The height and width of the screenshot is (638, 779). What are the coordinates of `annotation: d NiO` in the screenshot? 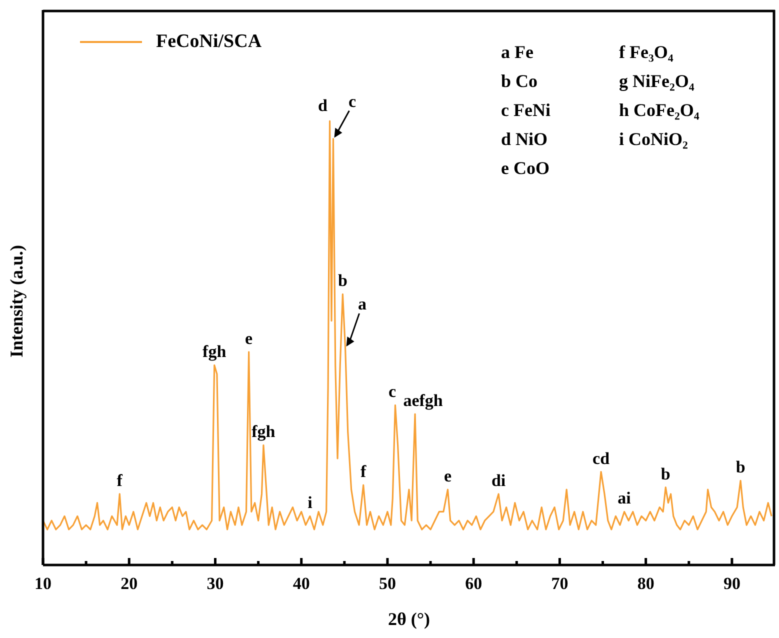 It's located at (524, 139).